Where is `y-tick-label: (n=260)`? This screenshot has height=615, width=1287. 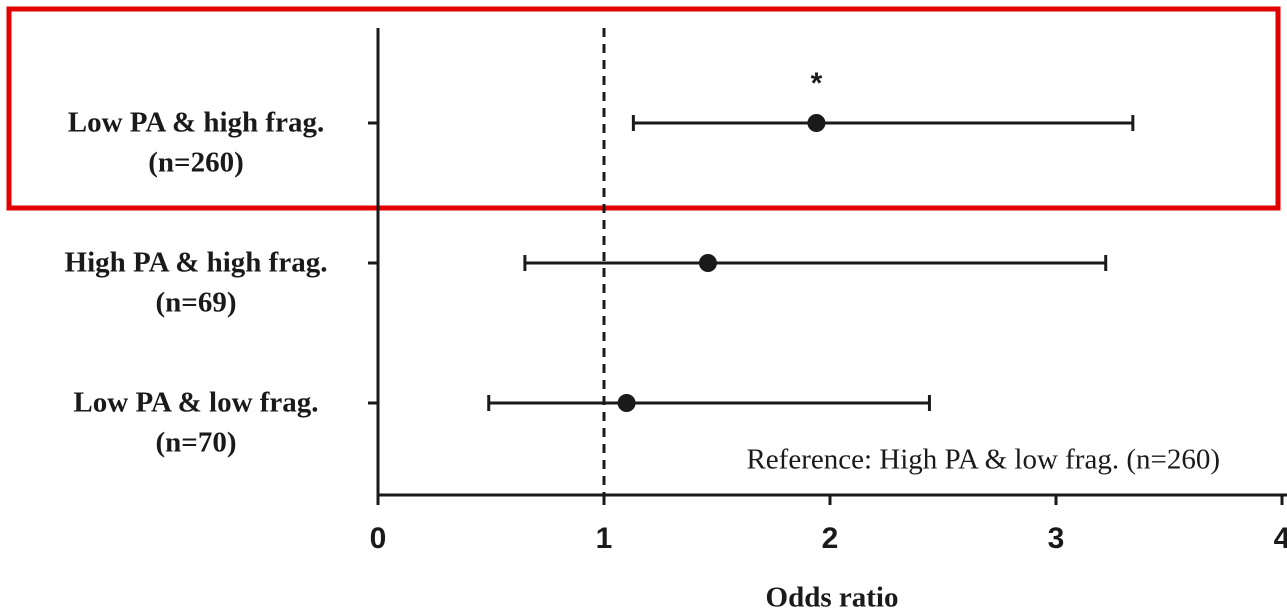 y-tick-label: (n=260) is located at coordinates (195, 163).